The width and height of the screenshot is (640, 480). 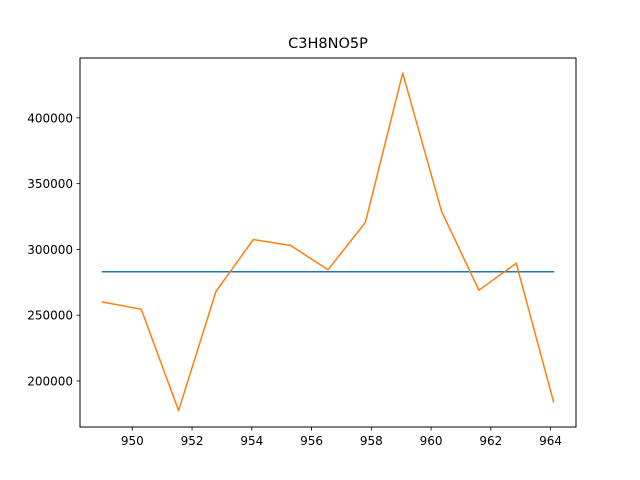 What do you see at coordinates (50, 316) in the screenshot?
I see `y-tick-label: 250000` at bounding box center [50, 316].